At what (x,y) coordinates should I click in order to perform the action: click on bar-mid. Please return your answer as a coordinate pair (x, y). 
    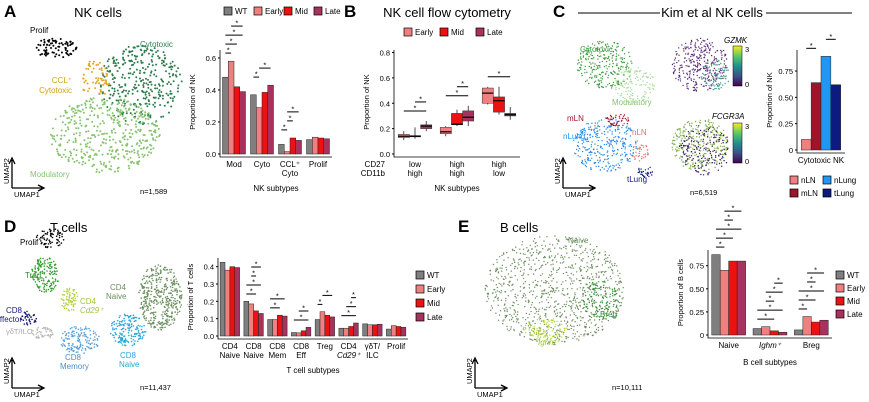
    Looking at the image, I should click on (320, 146).